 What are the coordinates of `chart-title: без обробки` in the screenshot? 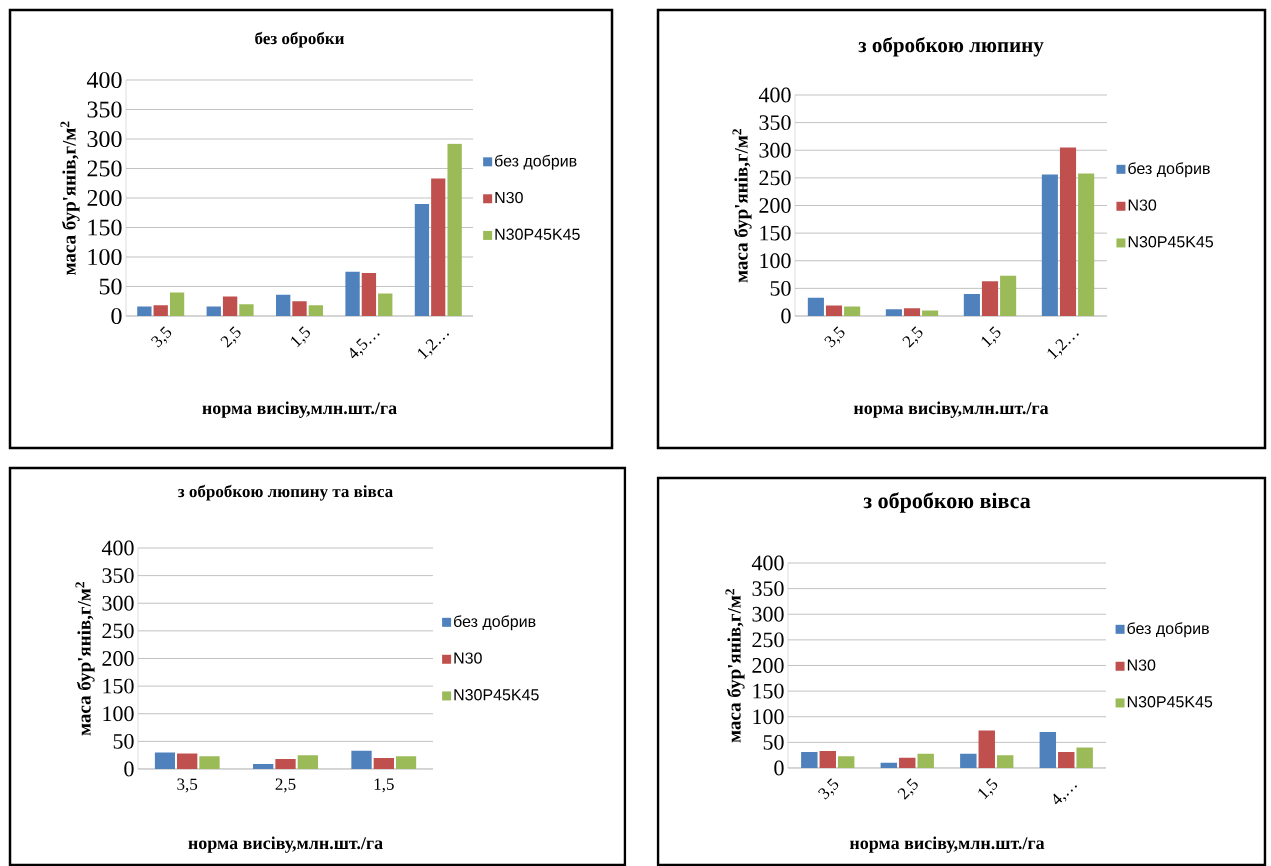 It's located at (300, 39).